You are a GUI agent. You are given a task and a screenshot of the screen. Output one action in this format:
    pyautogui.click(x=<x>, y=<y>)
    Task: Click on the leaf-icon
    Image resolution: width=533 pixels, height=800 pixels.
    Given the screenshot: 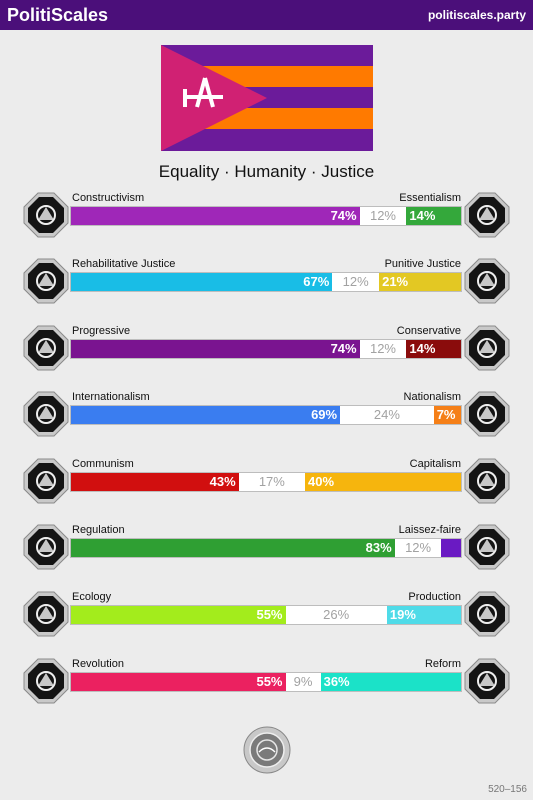 What is the action you would take?
    pyautogui.click(x=46, y=614)
    